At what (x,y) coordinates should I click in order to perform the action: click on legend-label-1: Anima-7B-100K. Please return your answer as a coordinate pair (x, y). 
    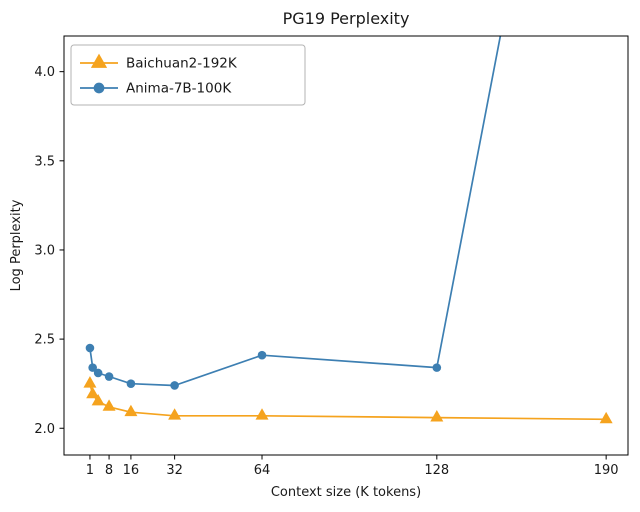
    Looking at the image, I should click on (179, 89).